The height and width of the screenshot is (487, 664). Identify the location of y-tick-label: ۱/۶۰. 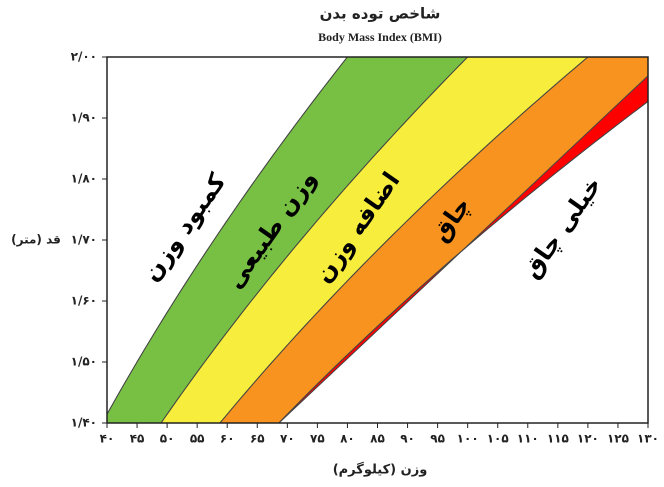
(84, 301).